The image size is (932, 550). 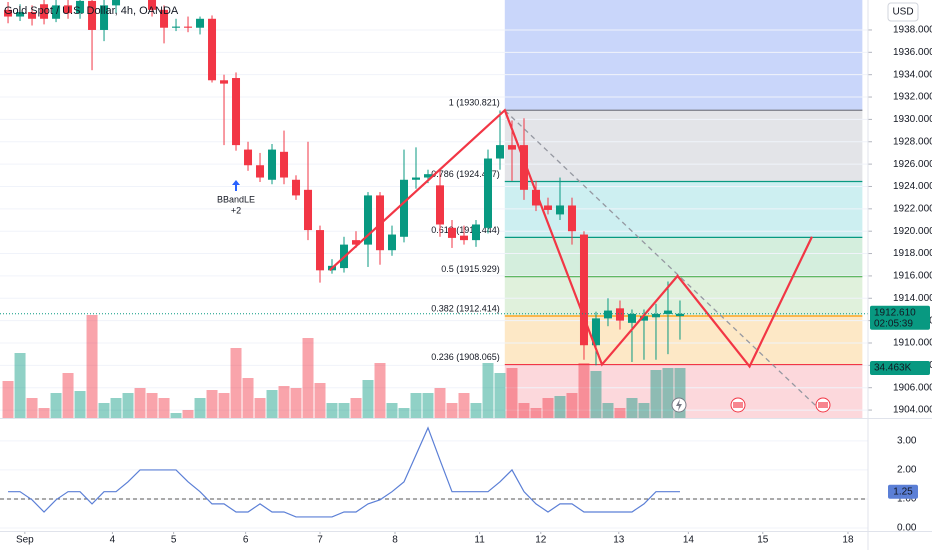 I want to click on y-tick-label: 1932.000, so click(x=912, y=97).